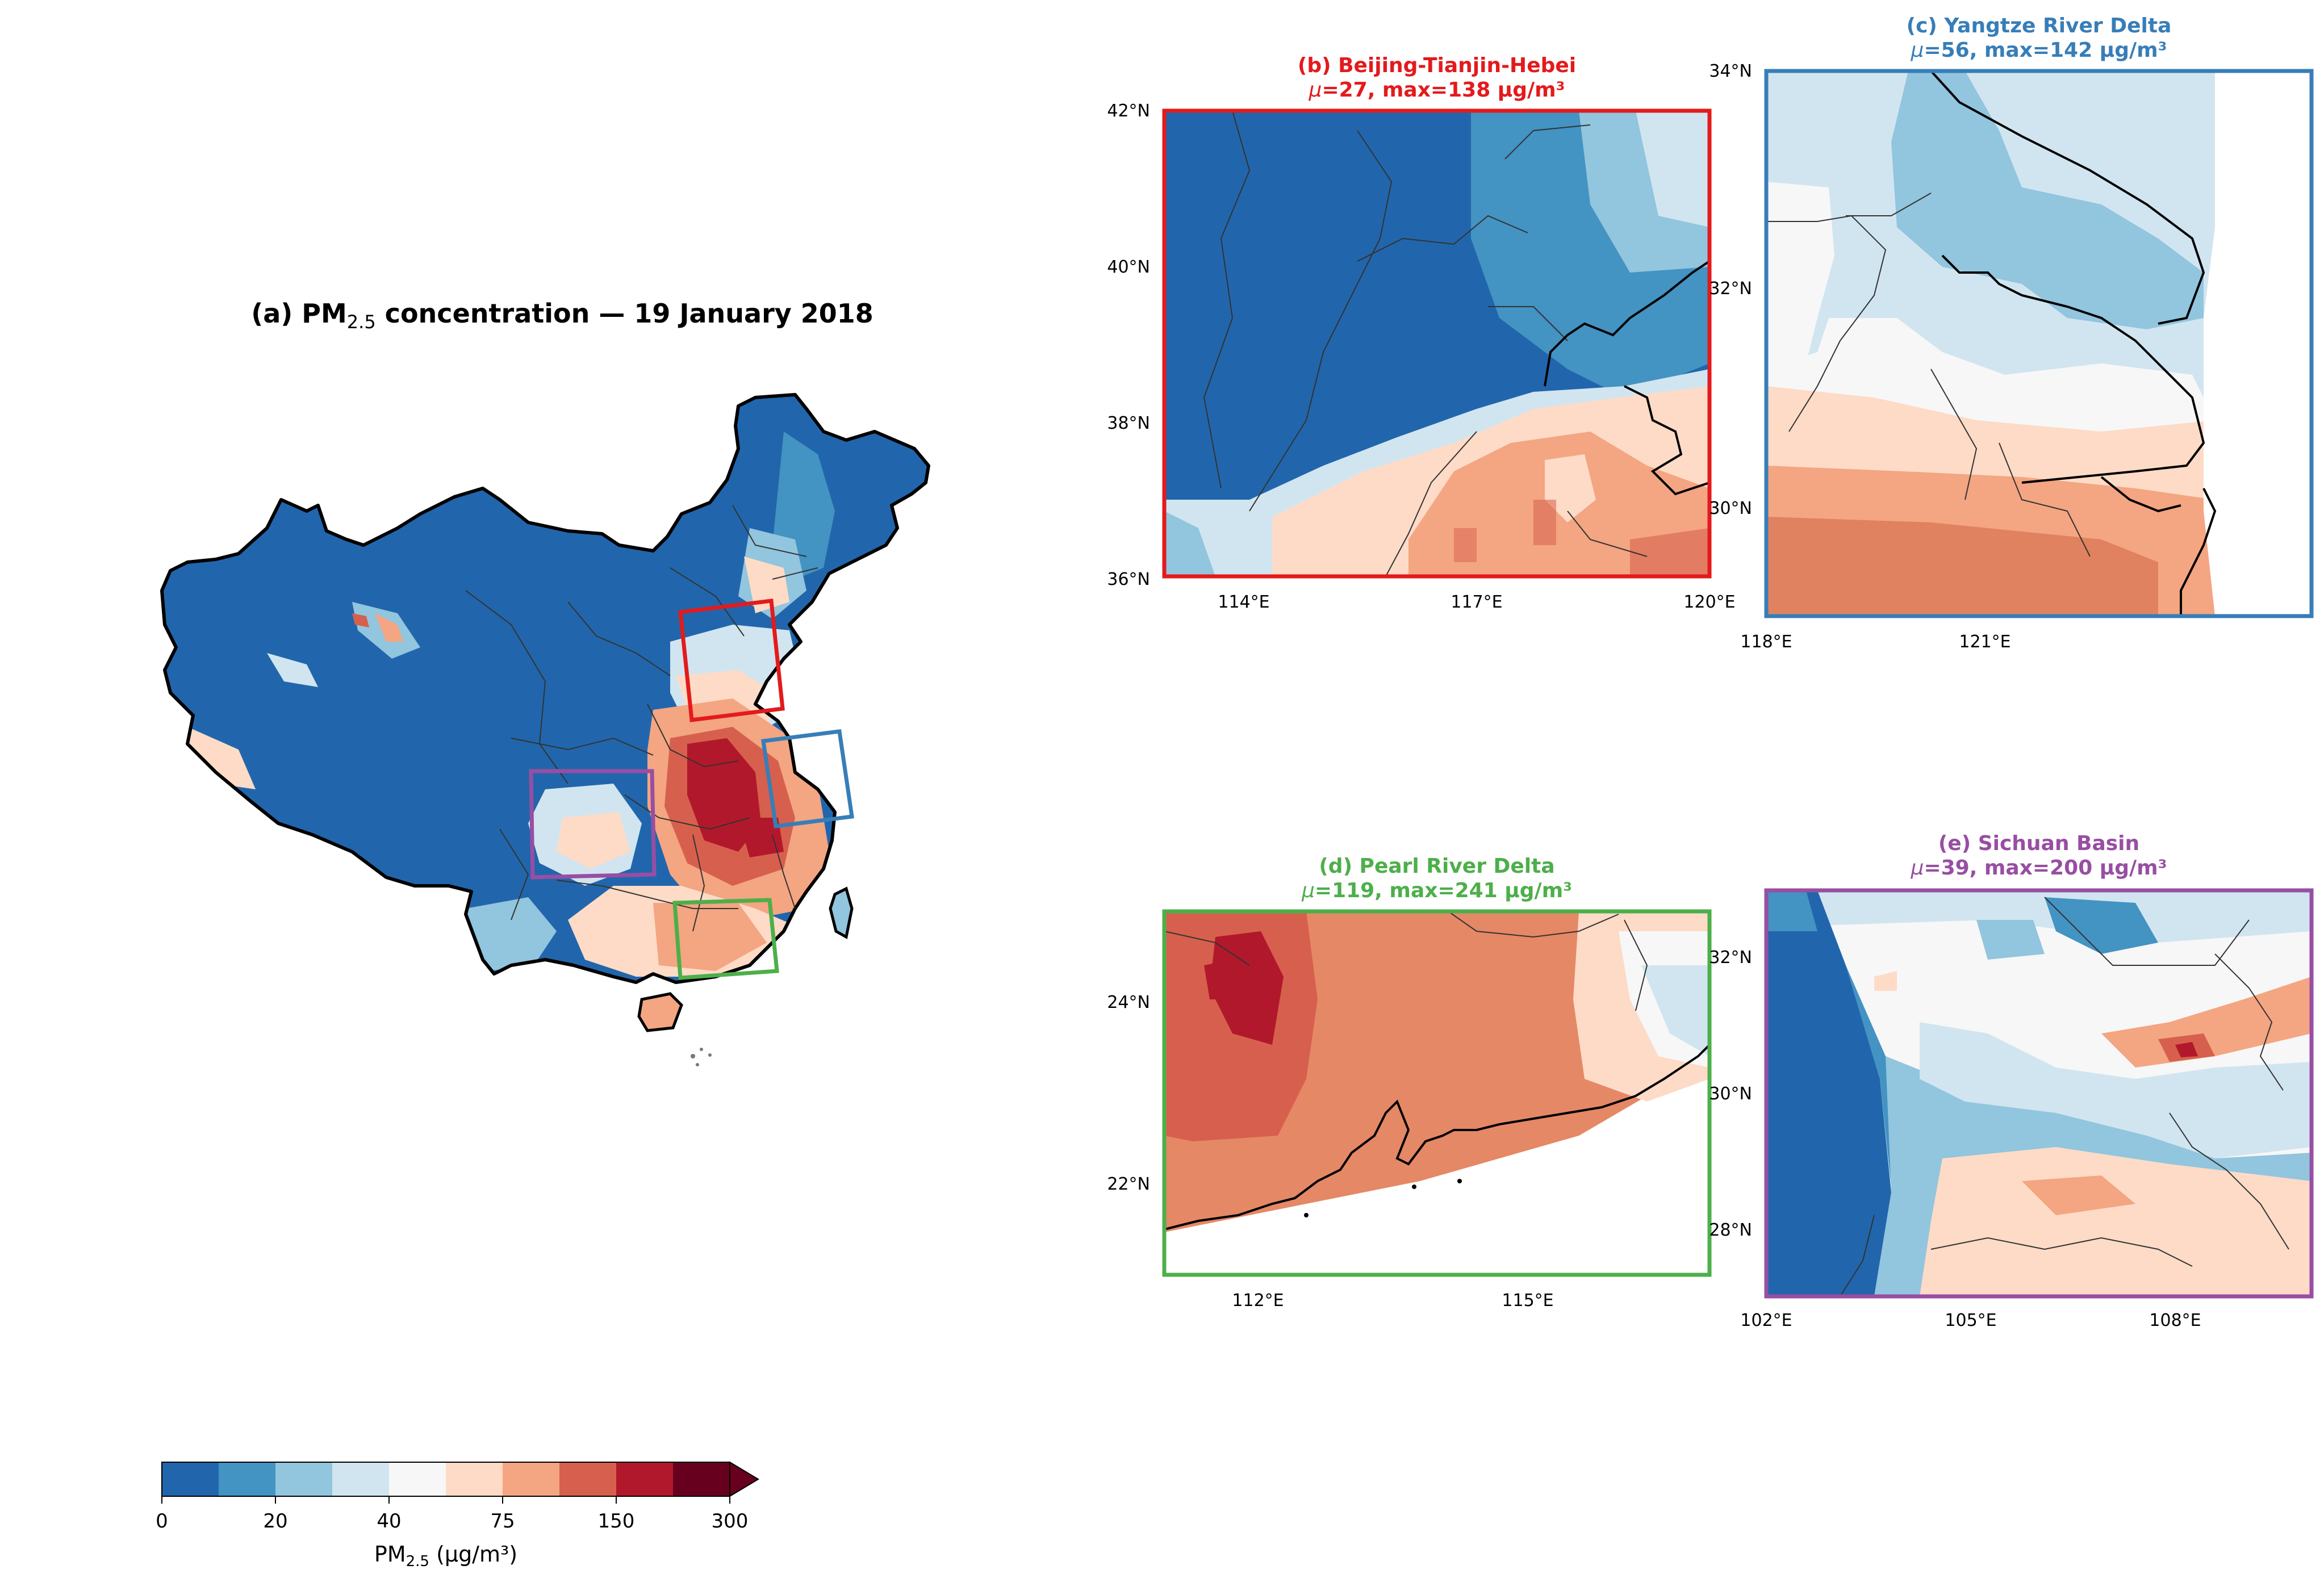 Image resolution: width=2324 pixels, height=1582 pixels. Describe the element at coordinates (616, 1522) in the screenshot. I see `colorbar-tick-150: 150` at that location.